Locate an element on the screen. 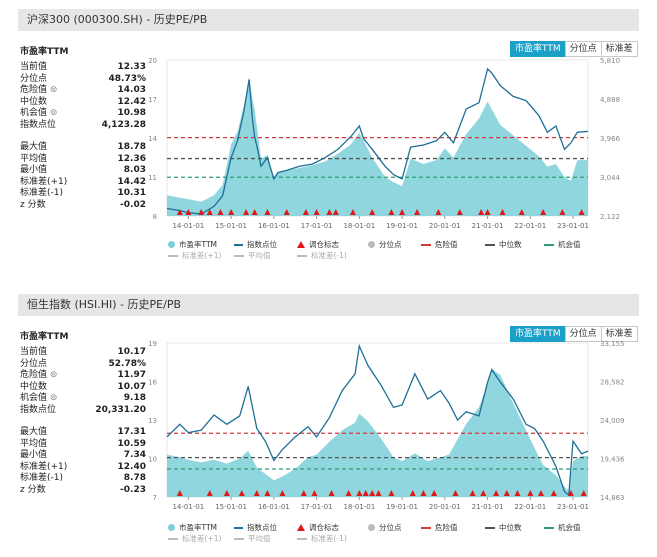 The image size is (657, 557). stat-value: 7.34 is located at coordinates (134, 455).